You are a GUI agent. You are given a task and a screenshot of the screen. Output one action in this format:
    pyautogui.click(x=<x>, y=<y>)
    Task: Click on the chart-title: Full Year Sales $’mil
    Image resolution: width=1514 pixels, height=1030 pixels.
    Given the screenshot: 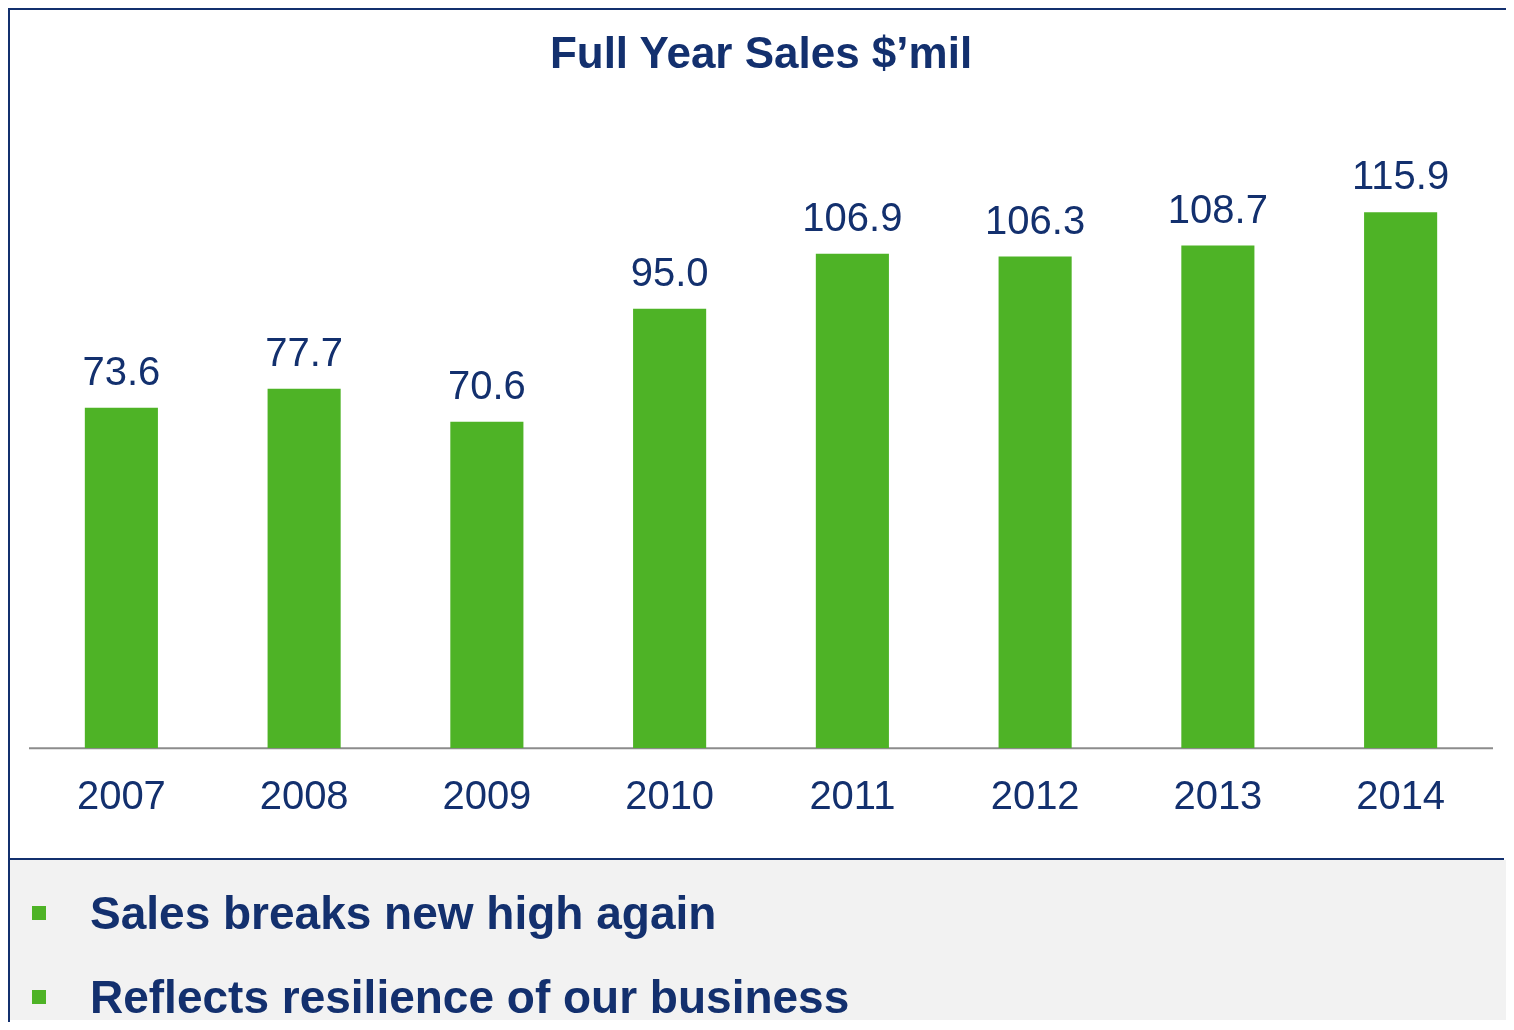 What is the action you would take?
    pyautogui.click(x=761, y=53)
    